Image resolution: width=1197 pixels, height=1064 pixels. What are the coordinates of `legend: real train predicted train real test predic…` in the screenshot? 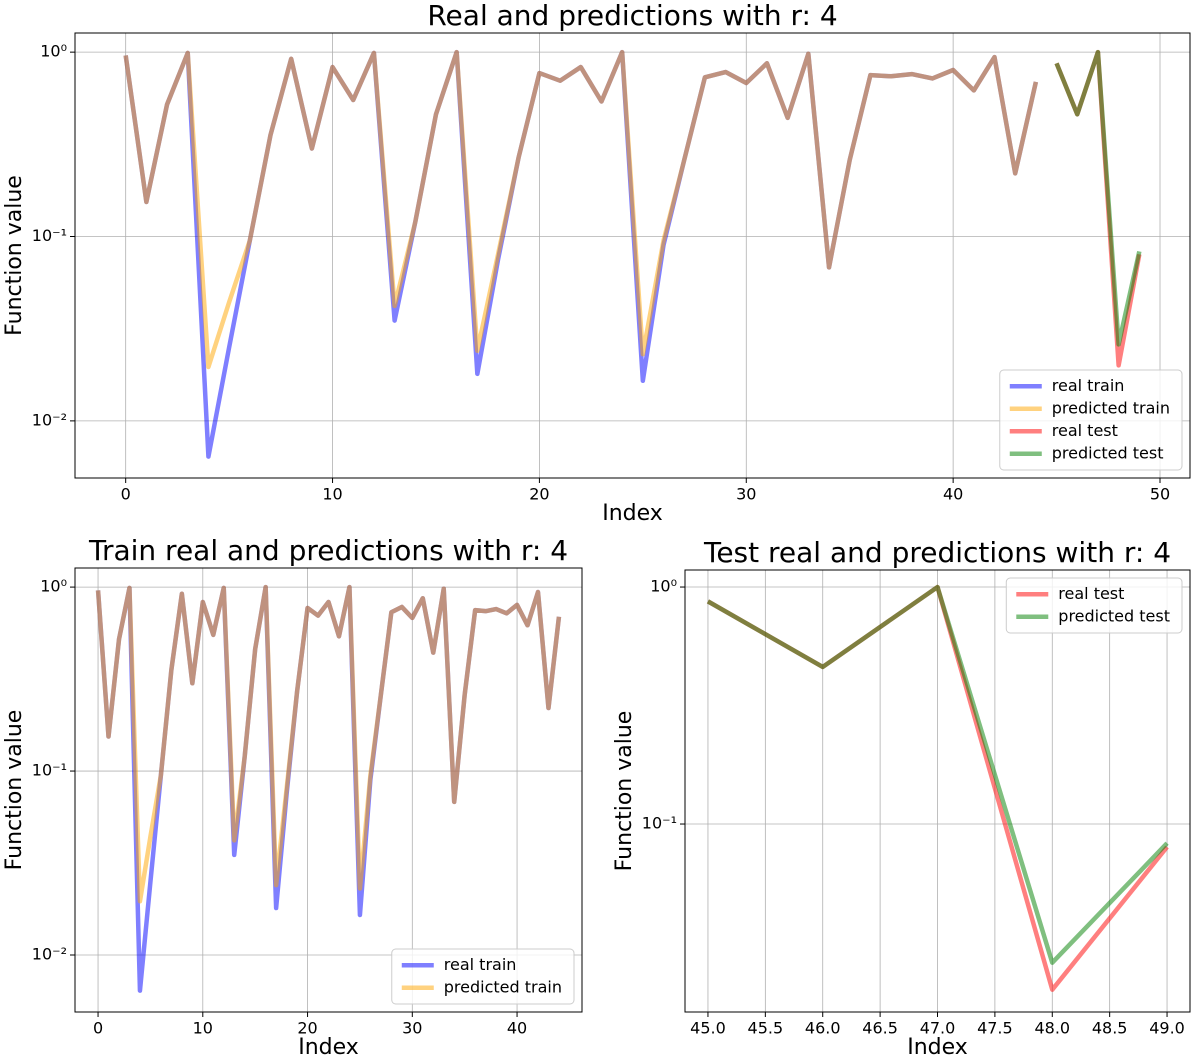 It's located at (1091, 420).